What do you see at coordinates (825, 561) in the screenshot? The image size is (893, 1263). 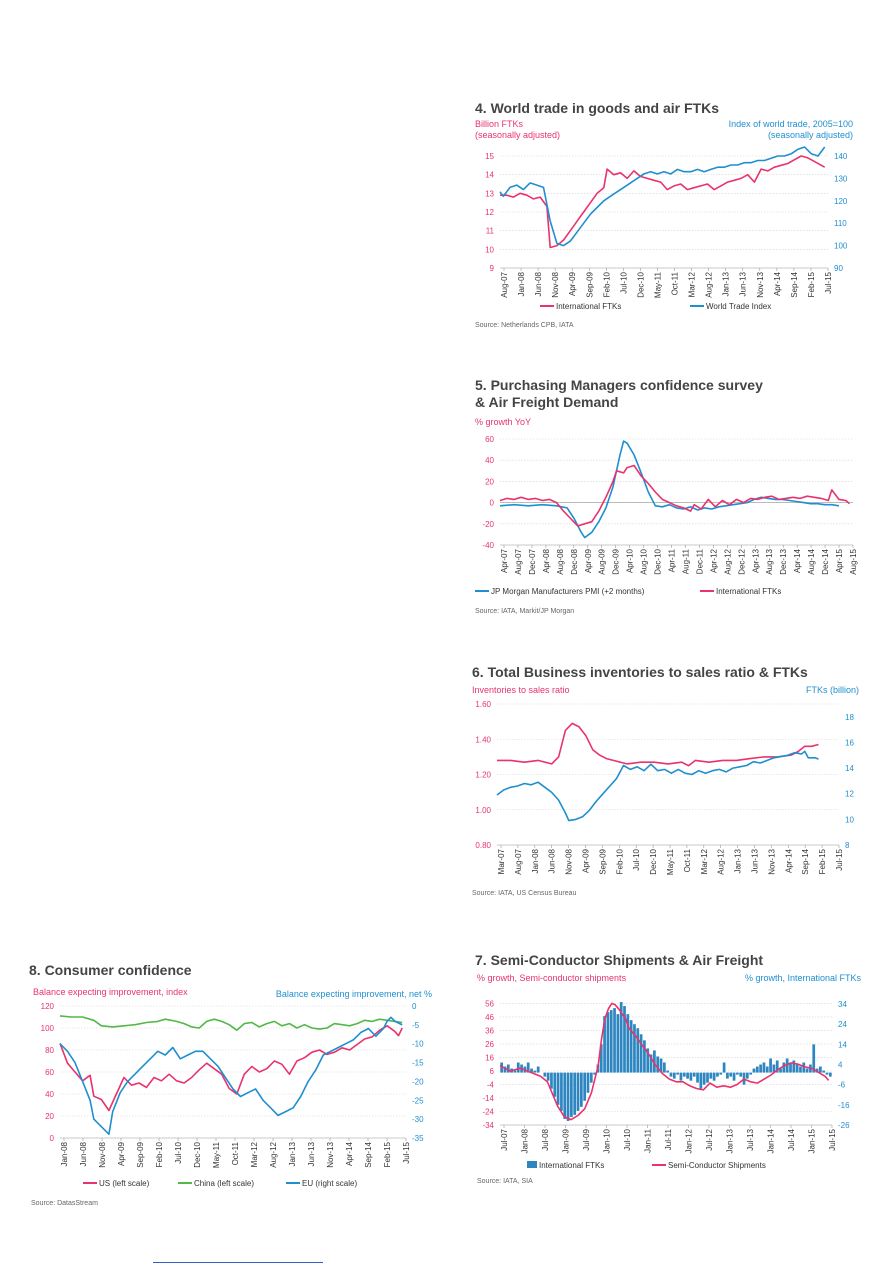 I see `x-tick-label: Dec-14` at bounding box center [825, 561].